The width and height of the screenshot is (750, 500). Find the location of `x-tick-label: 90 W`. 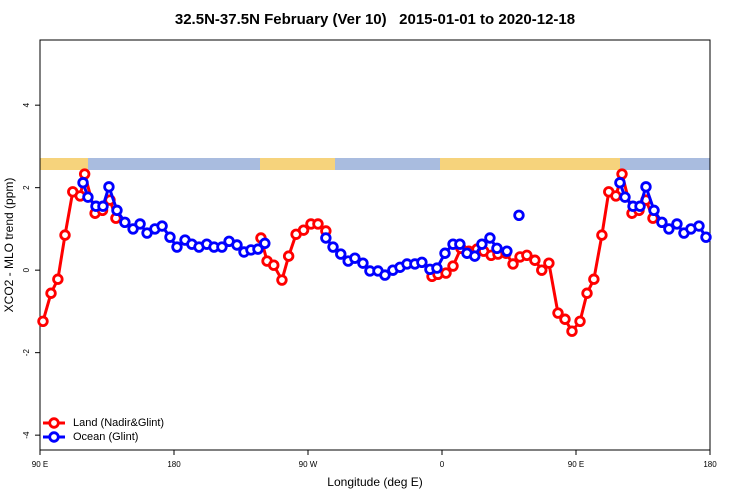

x-tick-label: 90 W is located at coordinates (308, 464).